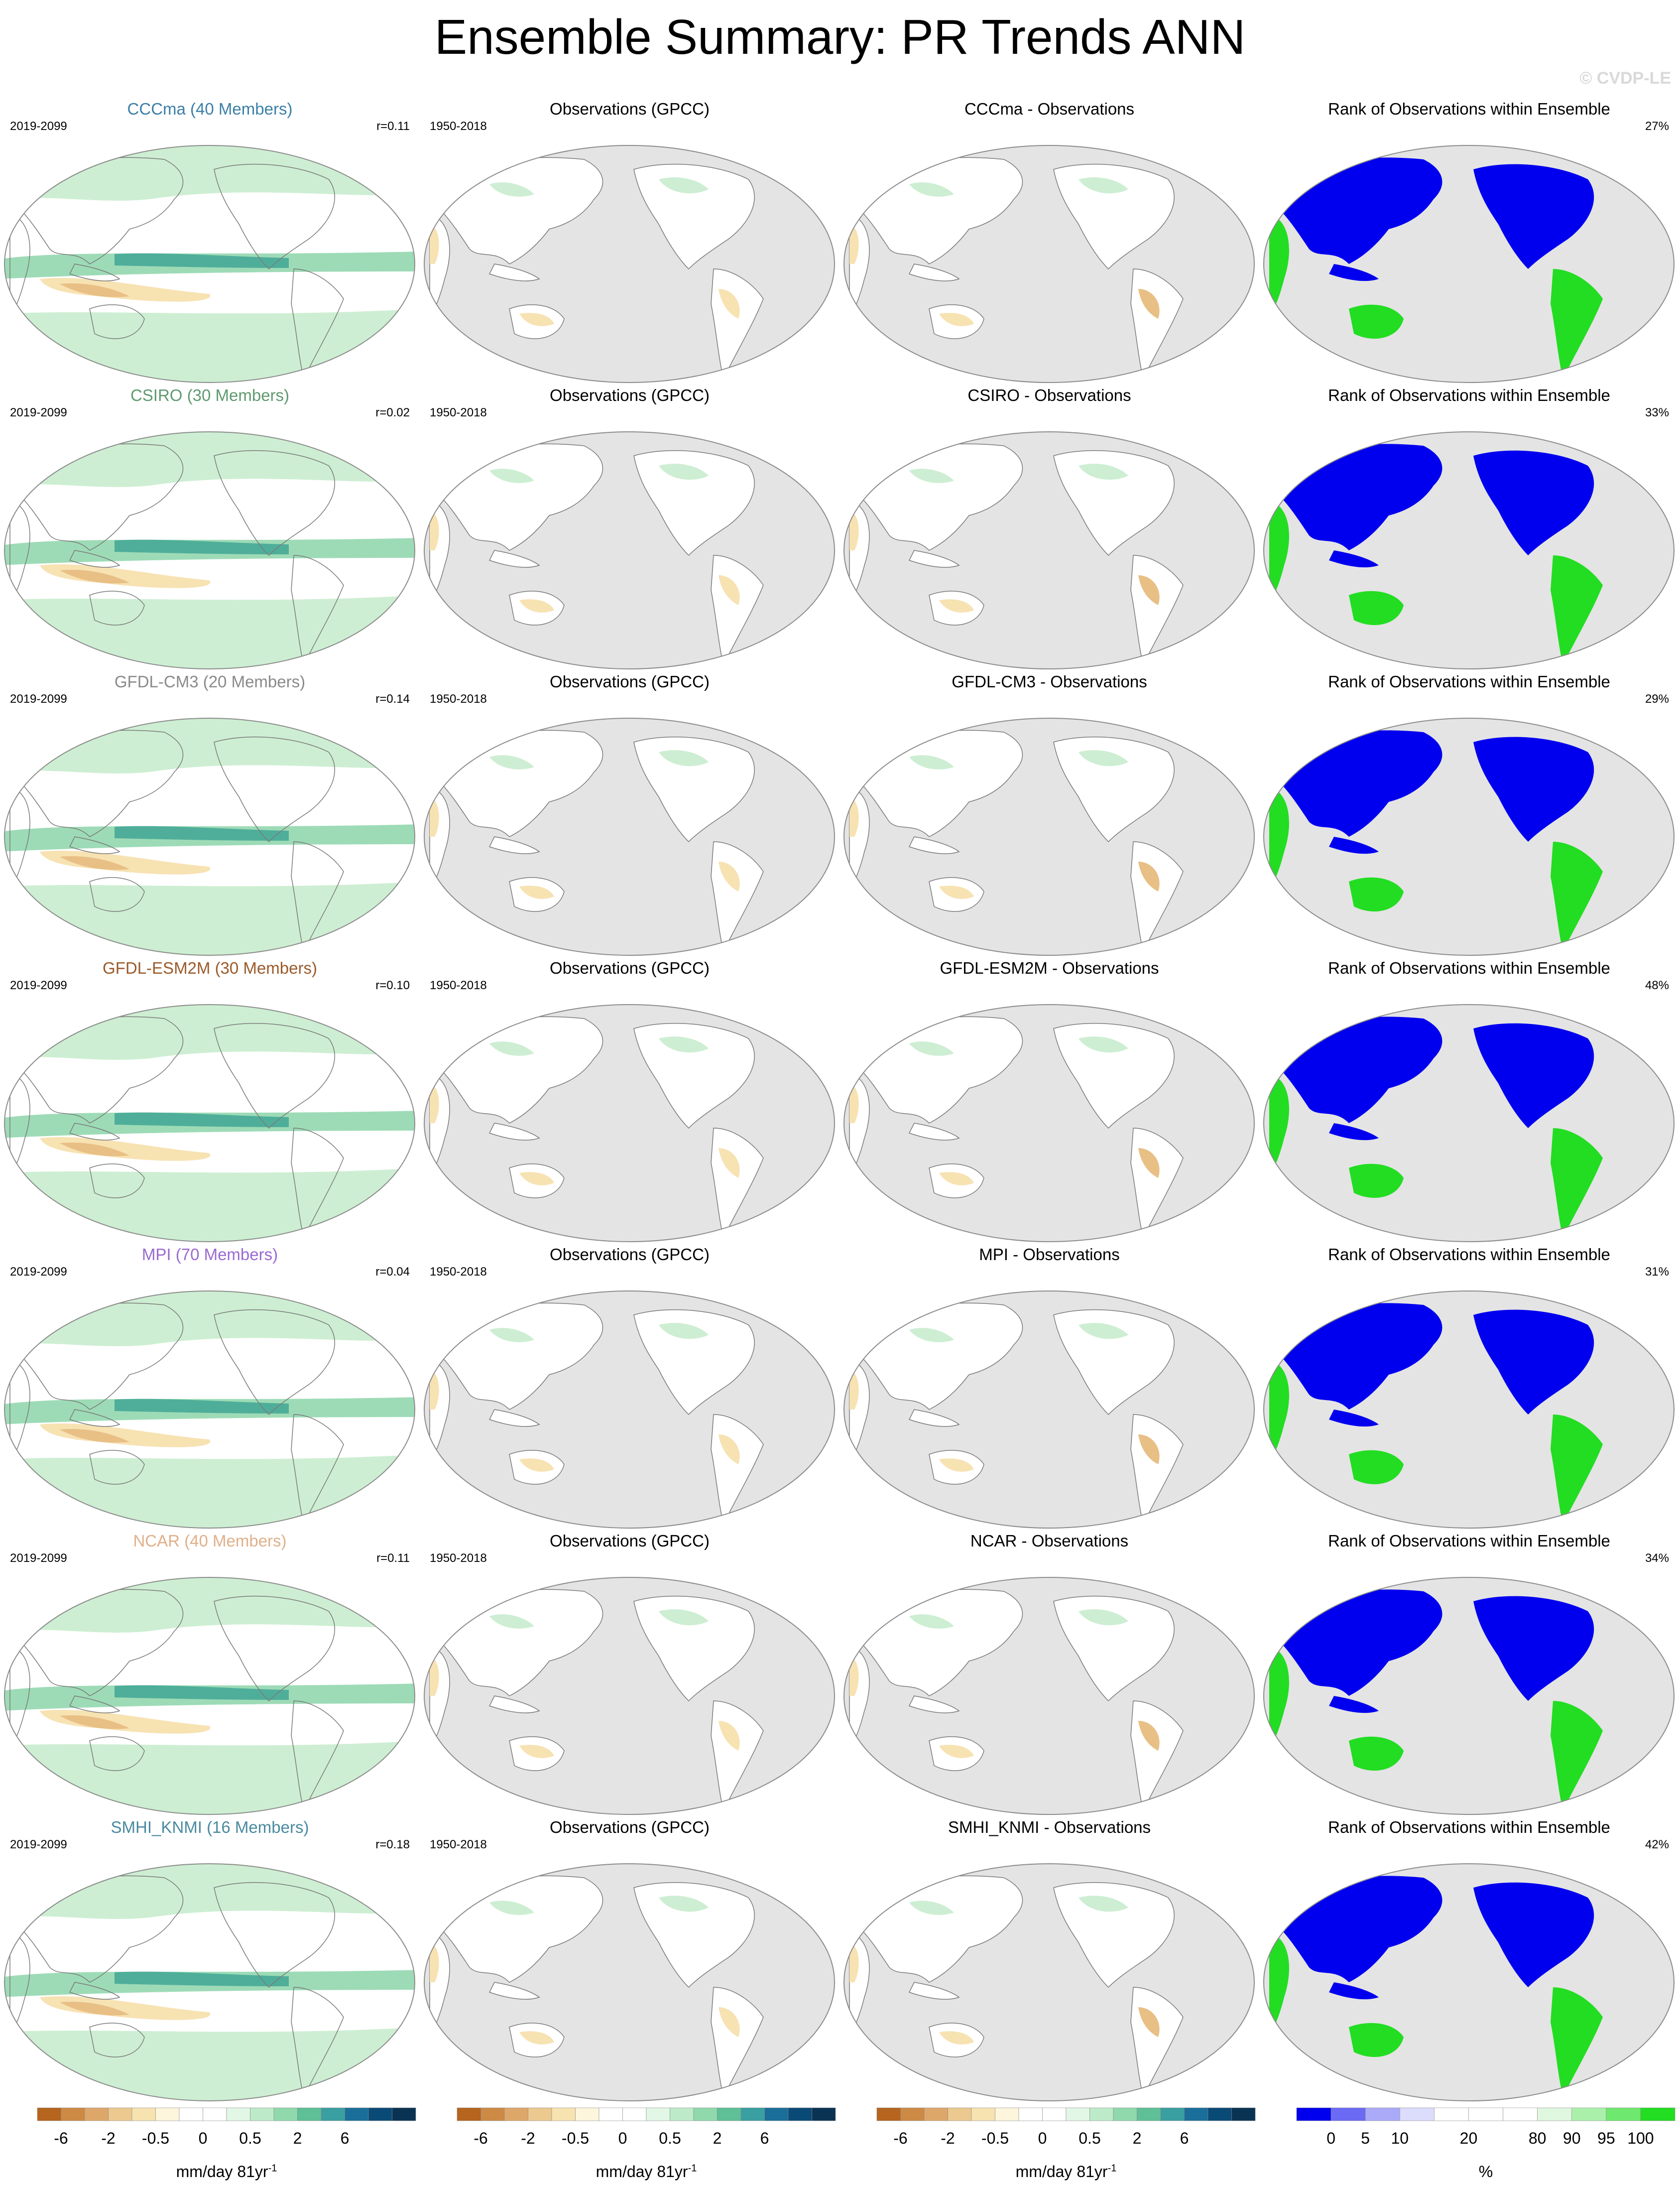 Image resolution: width=1680 pixels, height=2189 pixels. What do you see at coordinates (480, 2138) in the screenshot?
I see `colorbar-tick-label: -6` at bounding box center [480, 2138].